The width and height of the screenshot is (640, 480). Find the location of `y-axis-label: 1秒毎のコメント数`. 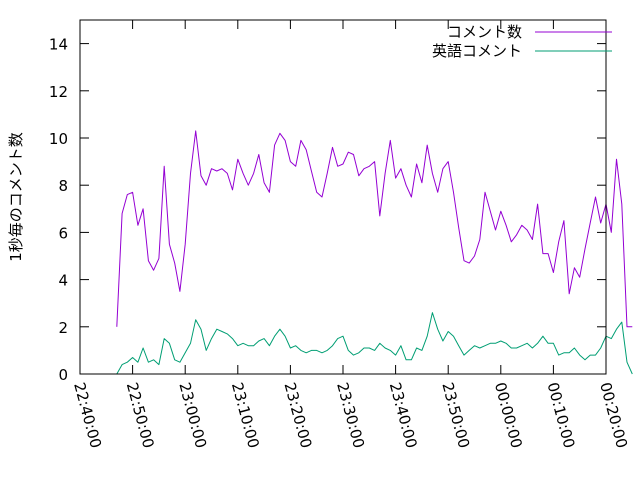

y-axis-label: 1秒毎のコメント数 is located at coordinates (16, 197).